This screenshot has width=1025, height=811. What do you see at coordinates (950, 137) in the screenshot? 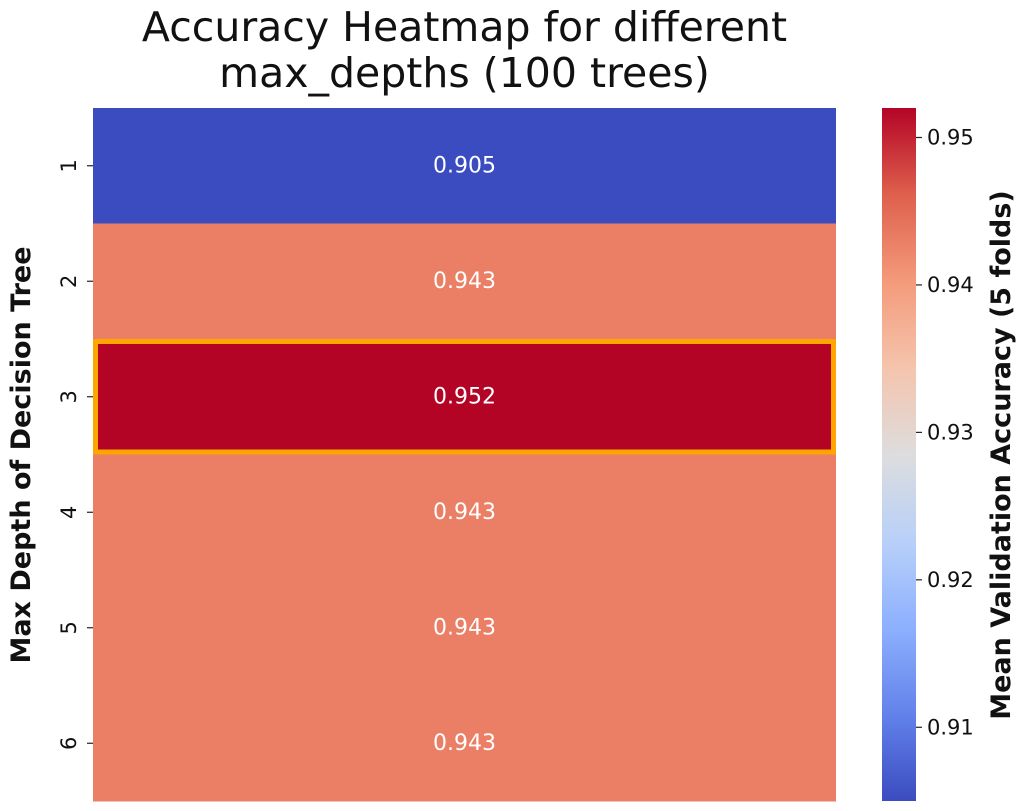
I see `colorbar-tick-label-4: 0.95` at bounding box center [950, 137].